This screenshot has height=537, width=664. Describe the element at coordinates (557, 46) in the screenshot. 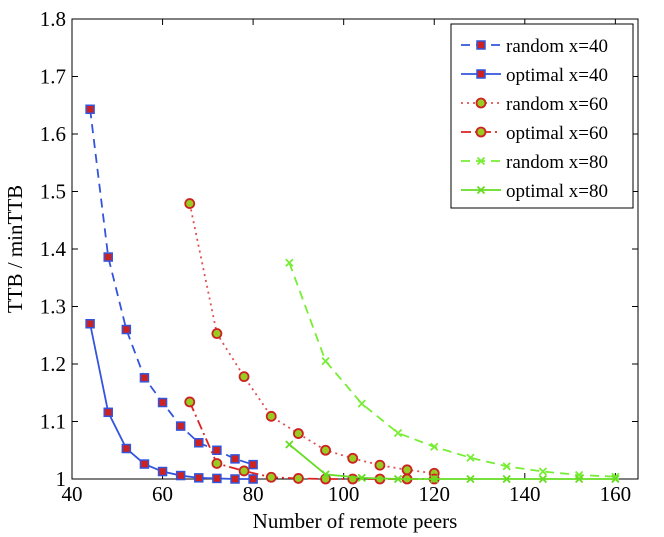

I see `legend-entry: random x=40` at that location.